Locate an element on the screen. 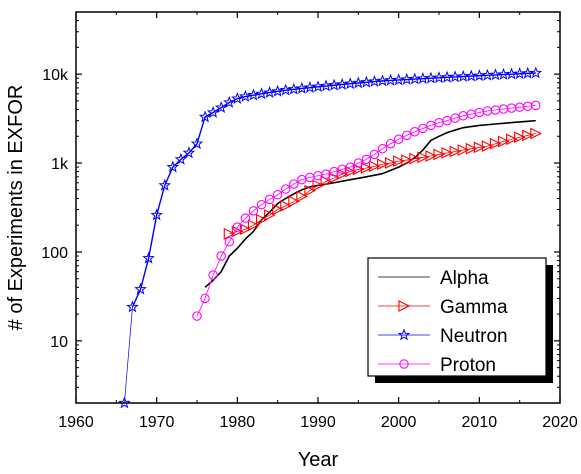 The height and width of the screenshot is (474, 581). legend-label: Proton is located at coordinates (468, 365).